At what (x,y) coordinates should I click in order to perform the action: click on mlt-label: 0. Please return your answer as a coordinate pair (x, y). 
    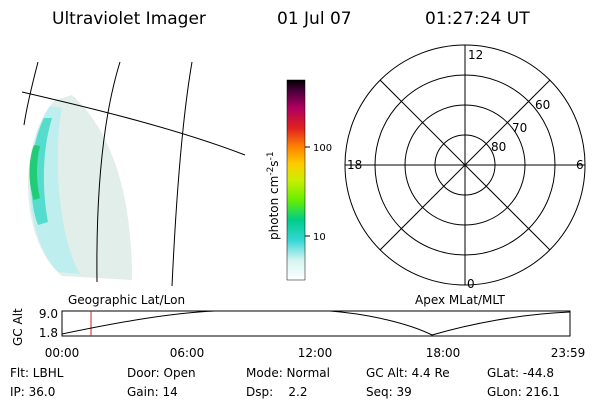
    Looking at the image, I should click on (471, 284).